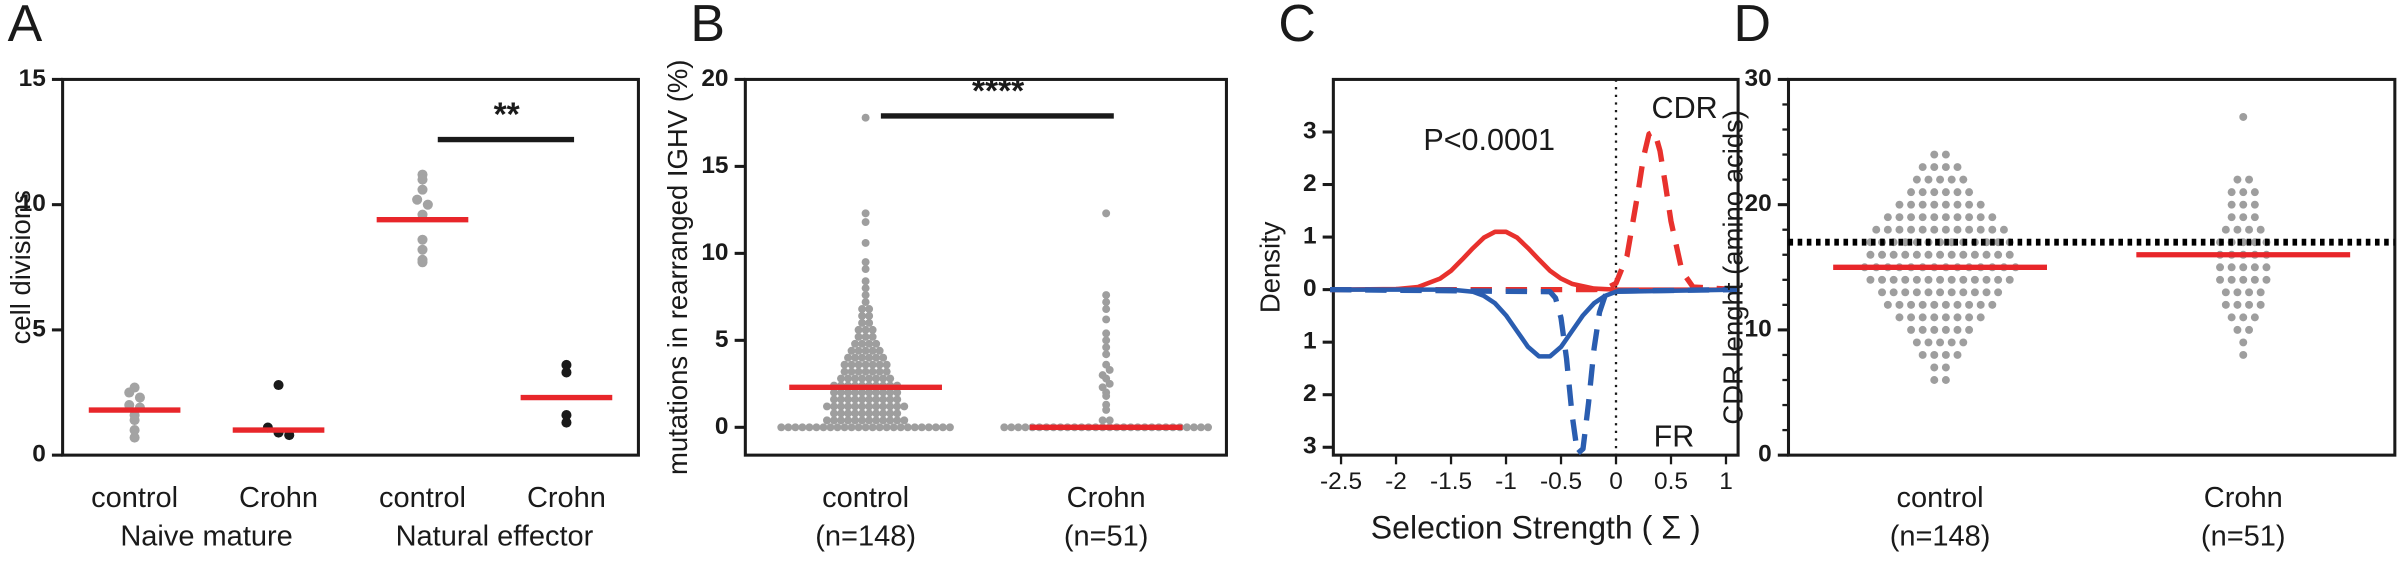  Describe the element at coordinates (1671, 481) in the screenshot. I see `x-tick-label: 0.5` at that location.